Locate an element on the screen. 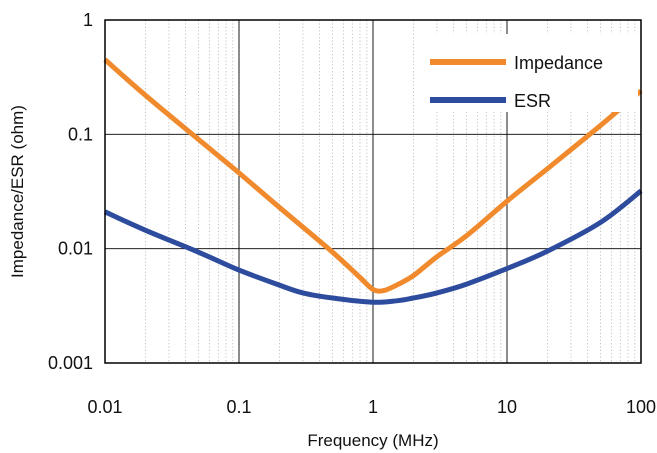 The height and width of the screenshot is (453, 657). y-tick-label: 0.001 is located at coordinates (70, 363).